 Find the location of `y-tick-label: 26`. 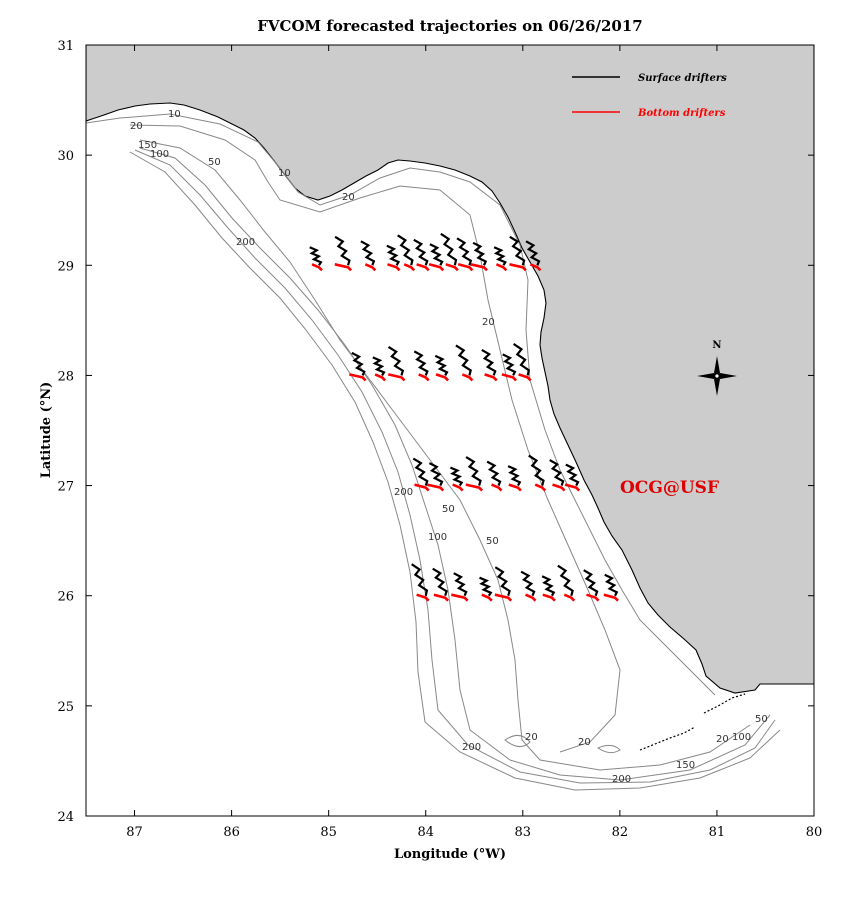

y-tick-label: 26 is located at coordinates (65, 597).